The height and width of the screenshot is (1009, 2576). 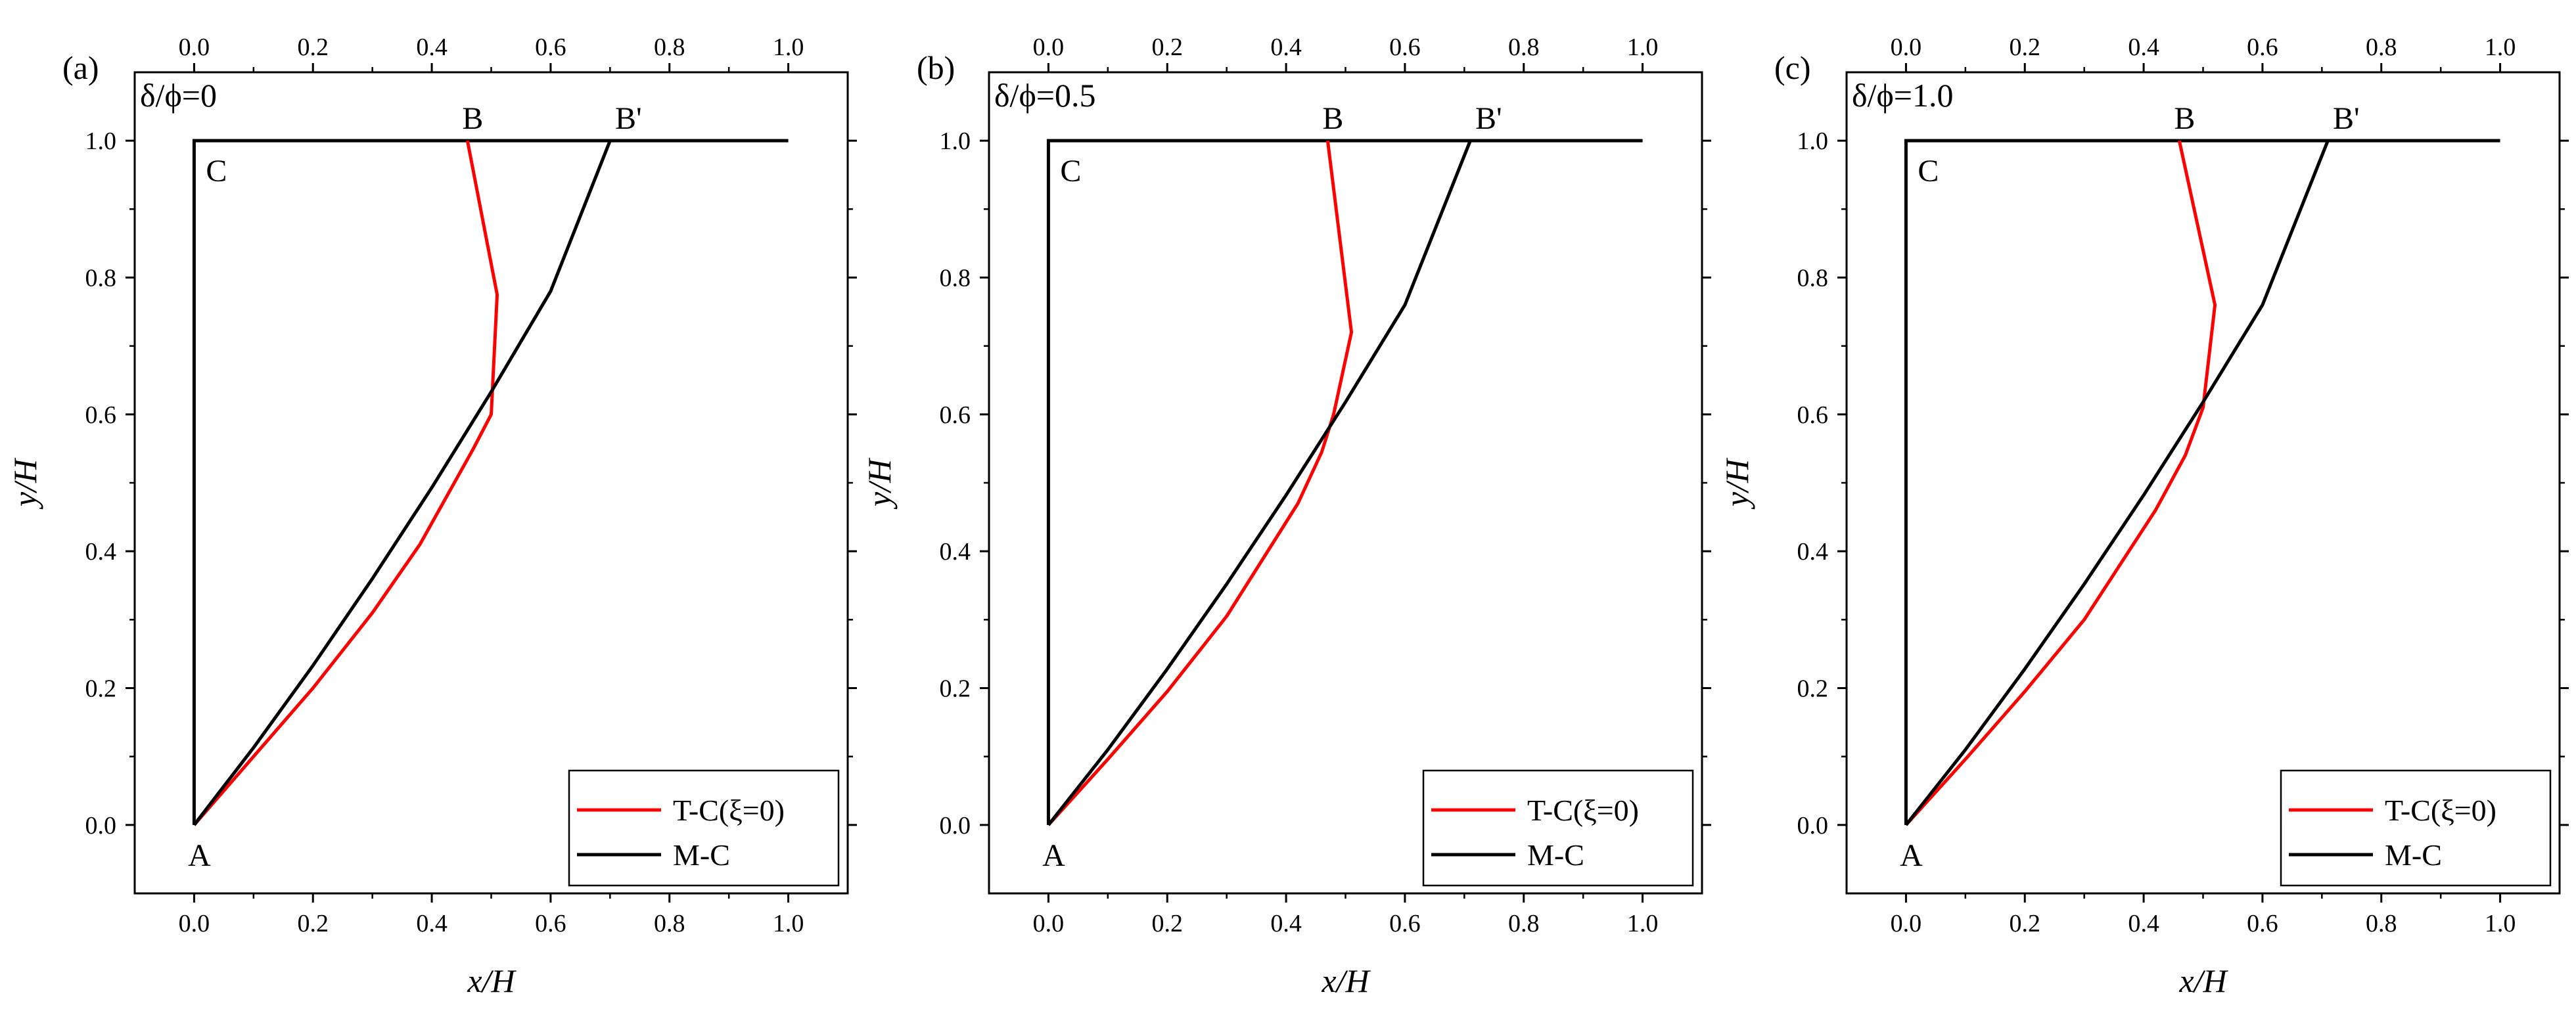 I want to click on panel-label: (a), so click(x=81, y=67).